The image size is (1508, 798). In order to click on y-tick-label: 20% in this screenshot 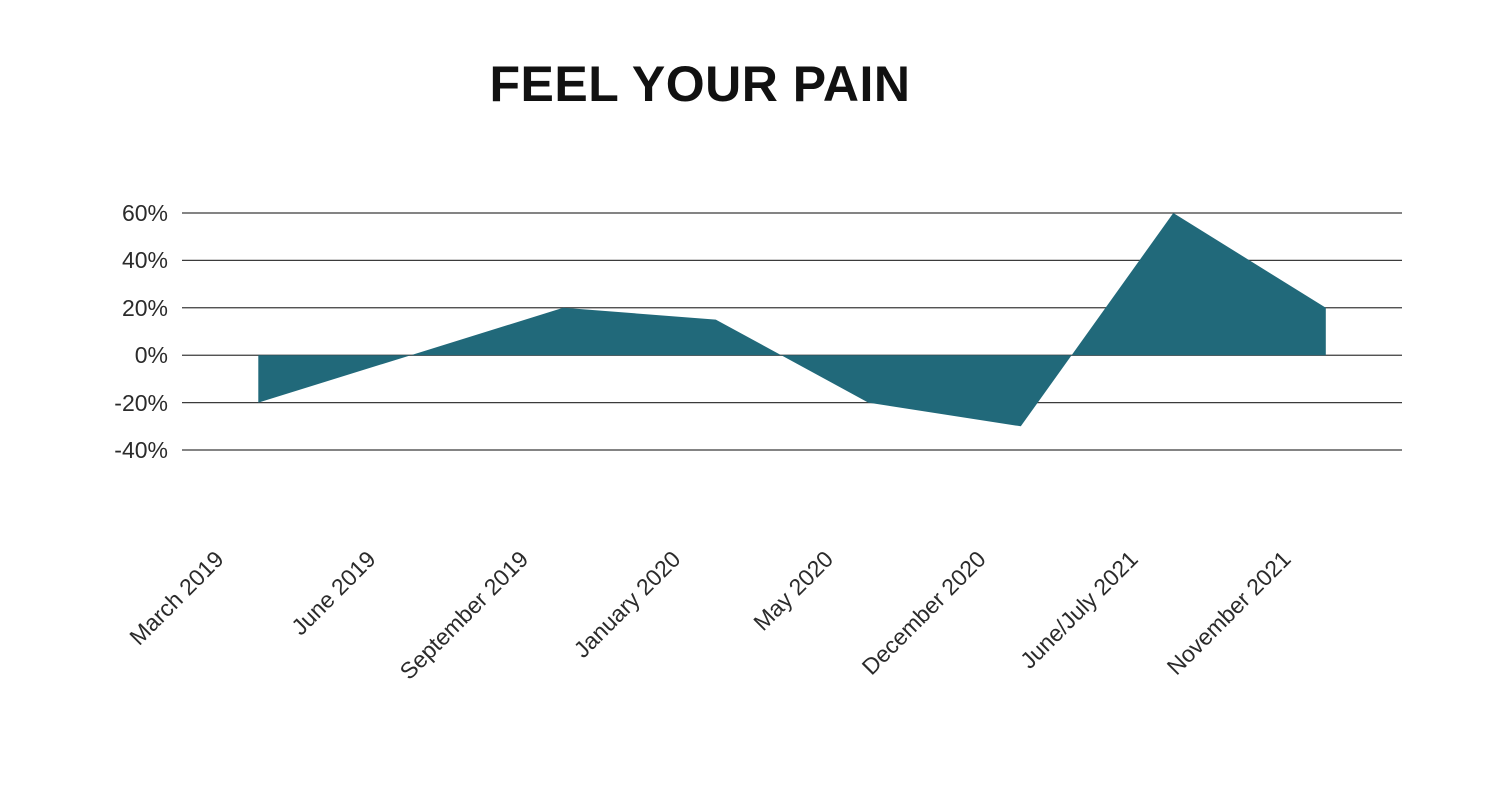, I will do `click(144, 307)`.